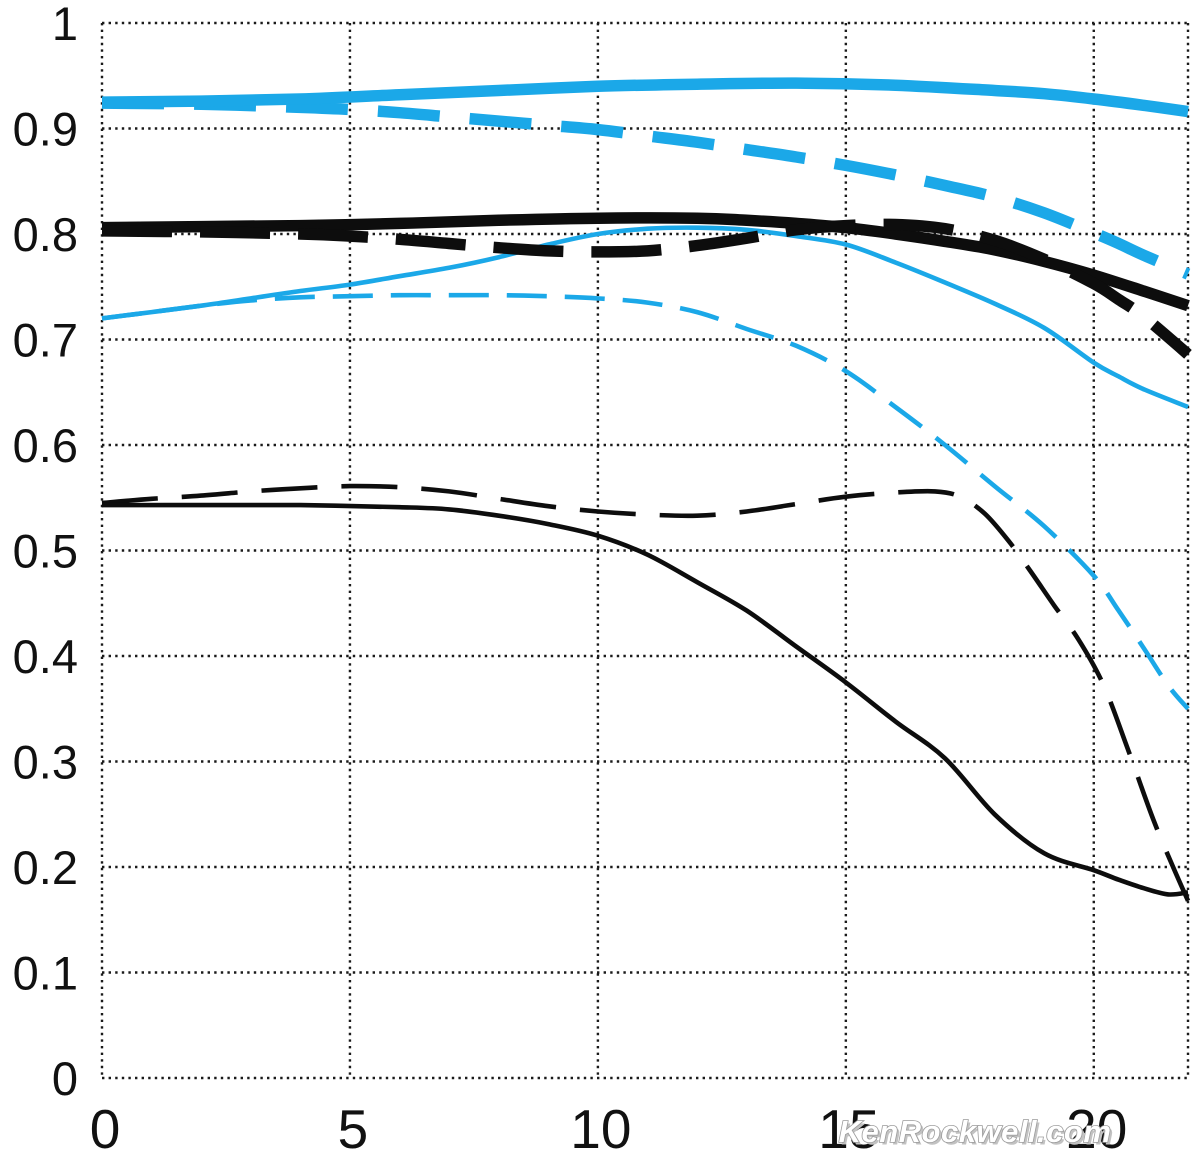  I want to click on y-tick-label: 0.3, so click(45, 762).